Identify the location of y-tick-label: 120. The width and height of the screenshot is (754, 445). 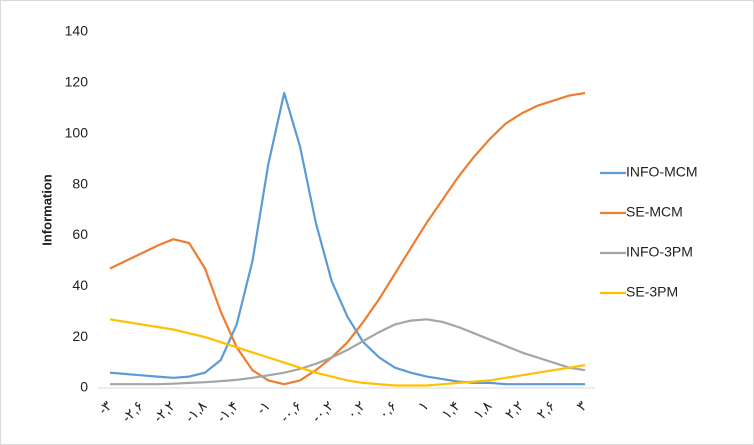
(77, 82).